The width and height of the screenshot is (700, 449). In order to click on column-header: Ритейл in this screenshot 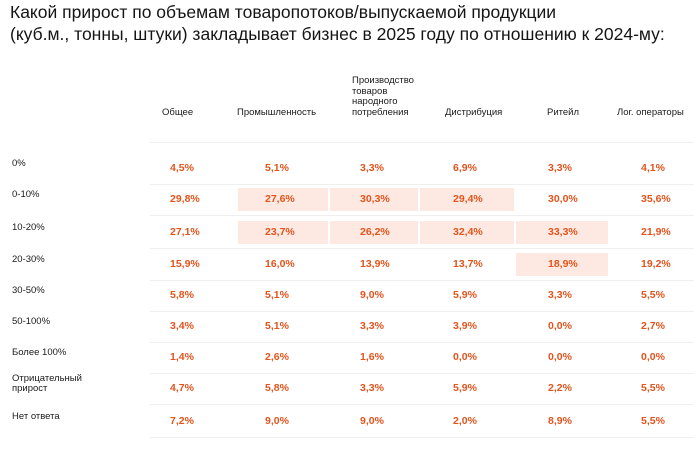, I will do `click(563, 112)`.